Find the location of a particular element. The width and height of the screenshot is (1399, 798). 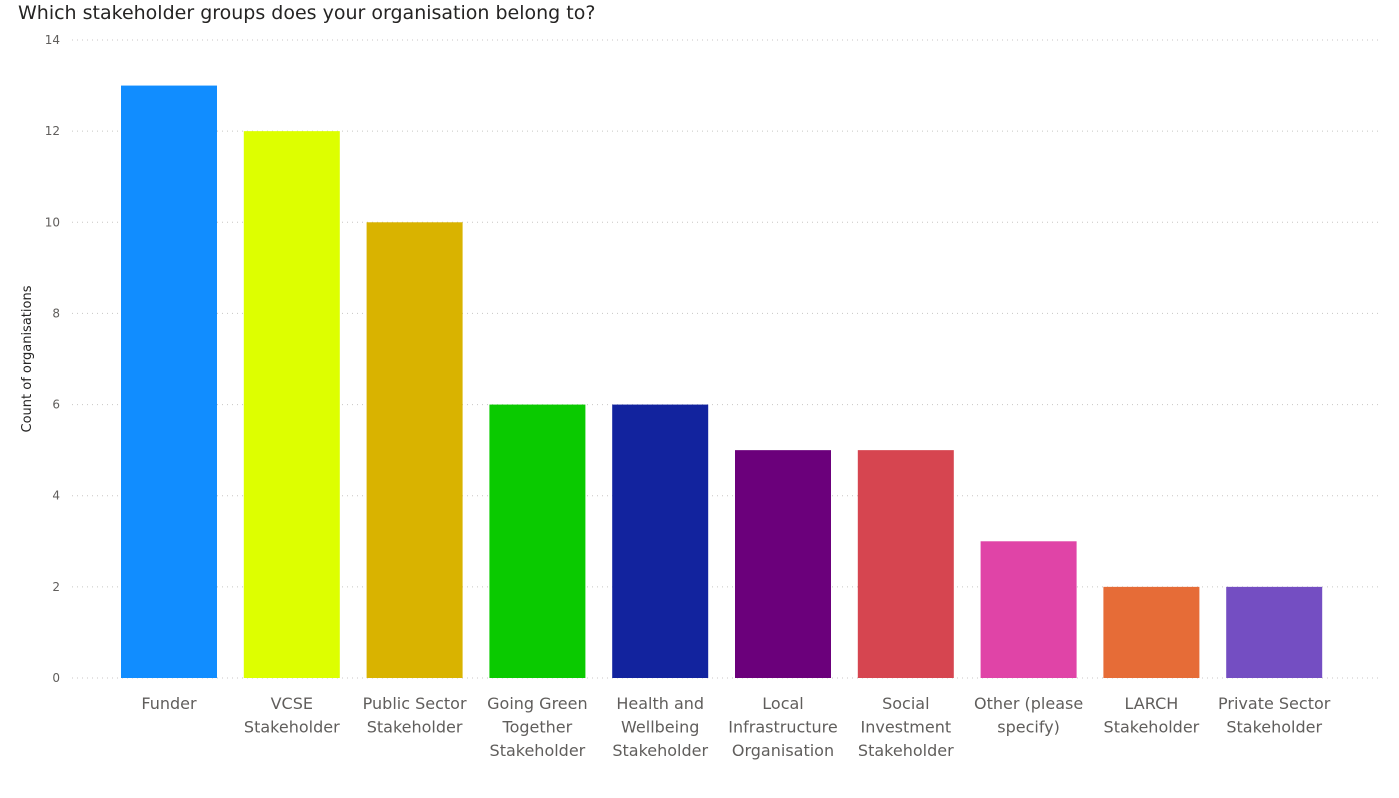

y-tick-label: 10 is located at coordinates (52, 222).